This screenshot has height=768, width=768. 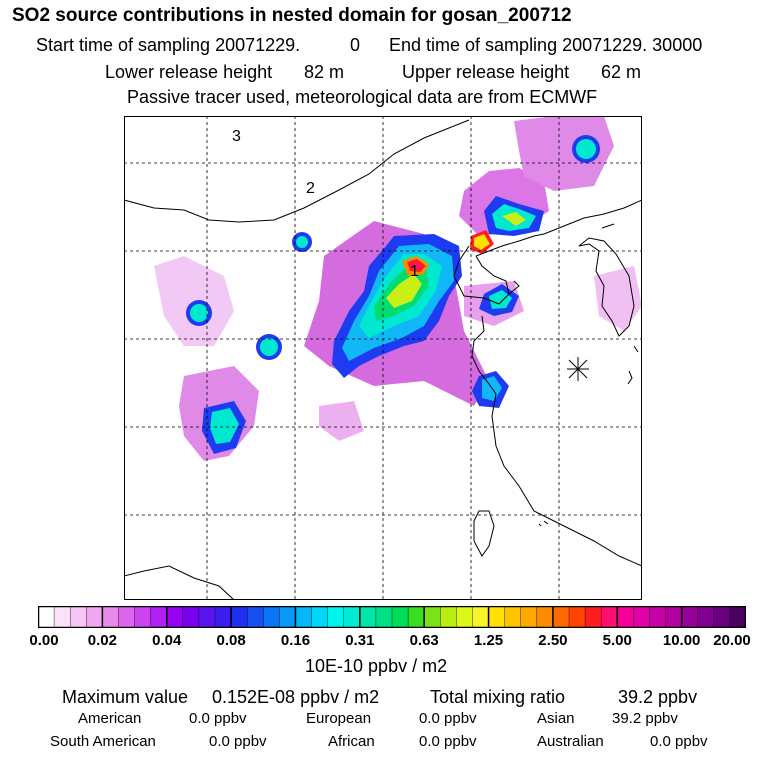 I want to click on start-time-value: 0, so click(x=355, y=45).